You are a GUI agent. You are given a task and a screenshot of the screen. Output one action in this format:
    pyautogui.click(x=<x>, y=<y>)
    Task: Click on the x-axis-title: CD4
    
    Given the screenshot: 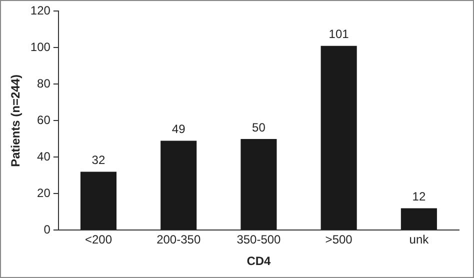 What is the action you would take?
    pyautogui.click(x=259, y=261)
    